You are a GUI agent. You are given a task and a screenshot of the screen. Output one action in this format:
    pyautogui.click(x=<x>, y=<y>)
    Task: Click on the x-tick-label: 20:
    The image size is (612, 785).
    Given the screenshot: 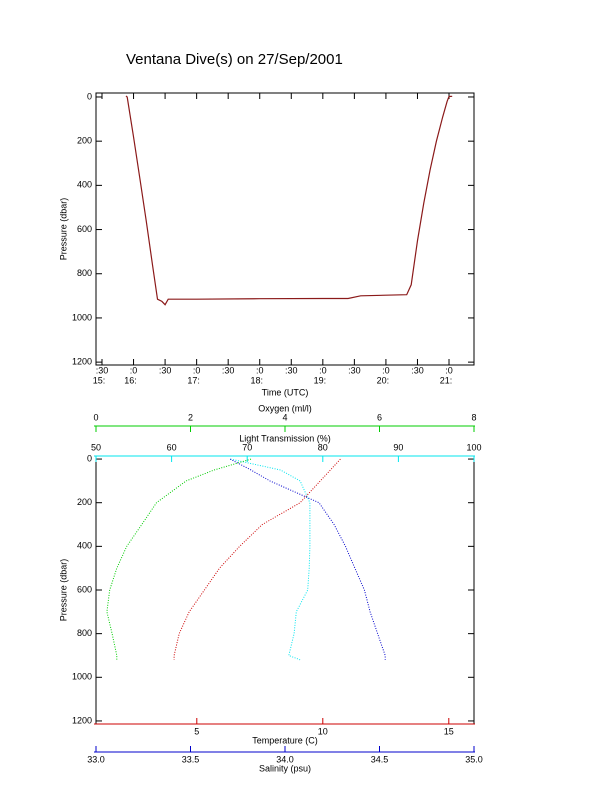 What is the action you would take?
    pyautogui.click(x=383, y=380)
    